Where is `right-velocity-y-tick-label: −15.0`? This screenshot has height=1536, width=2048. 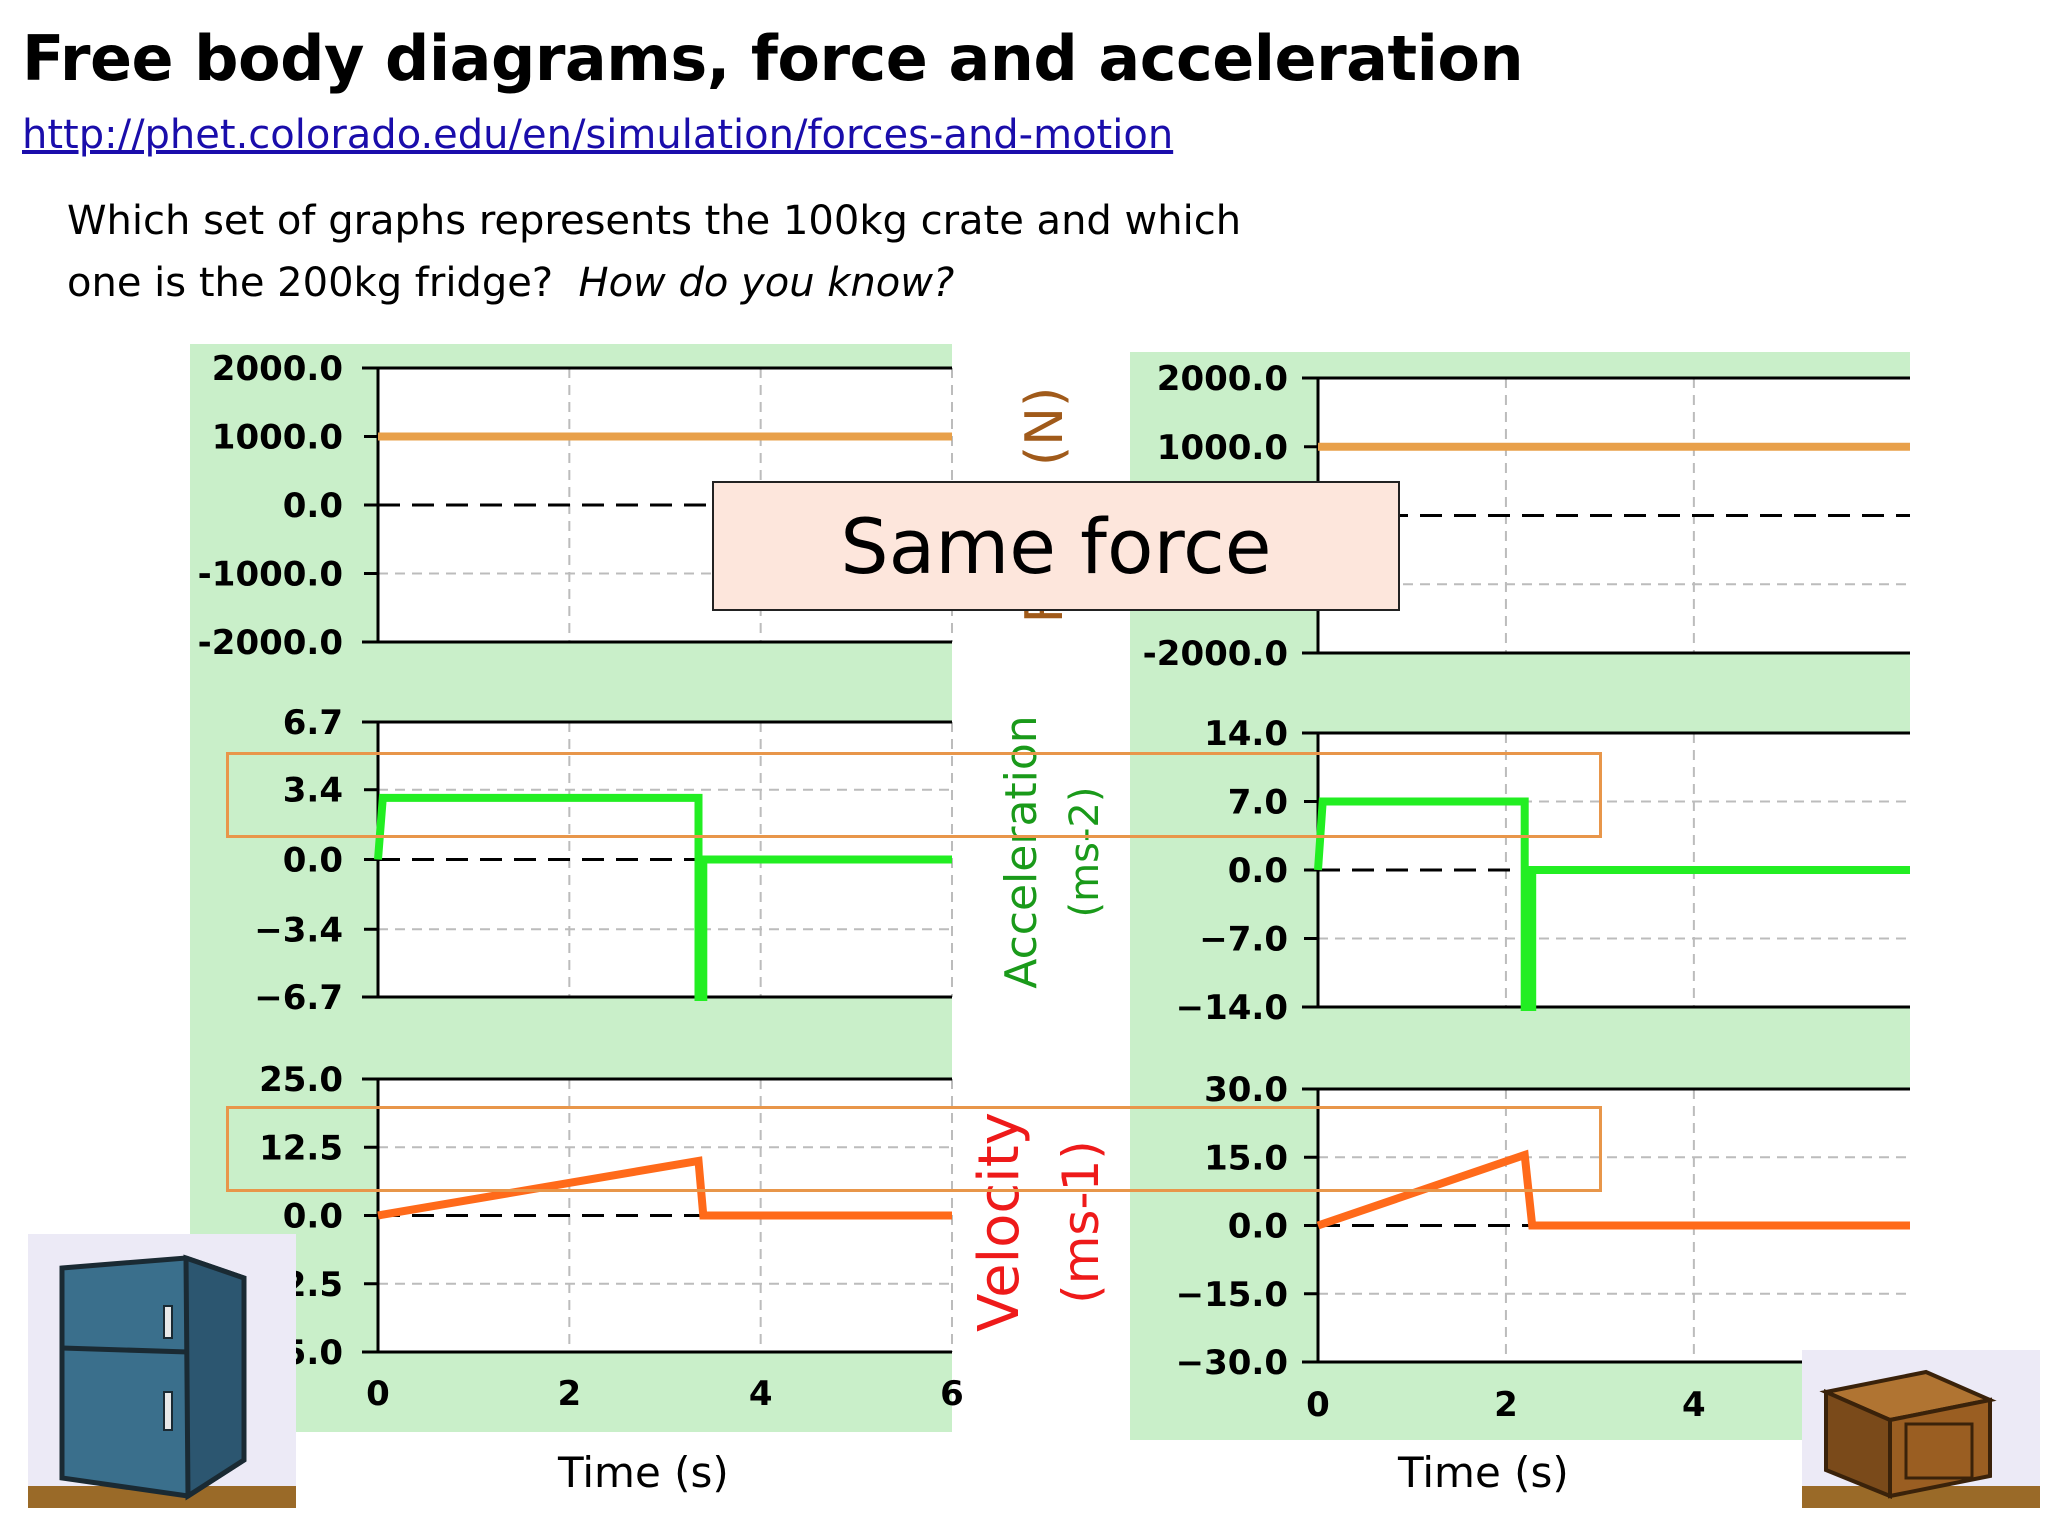
right-velocity-y-tick-label: −15.0 is located at coordinates (1232, 1295).